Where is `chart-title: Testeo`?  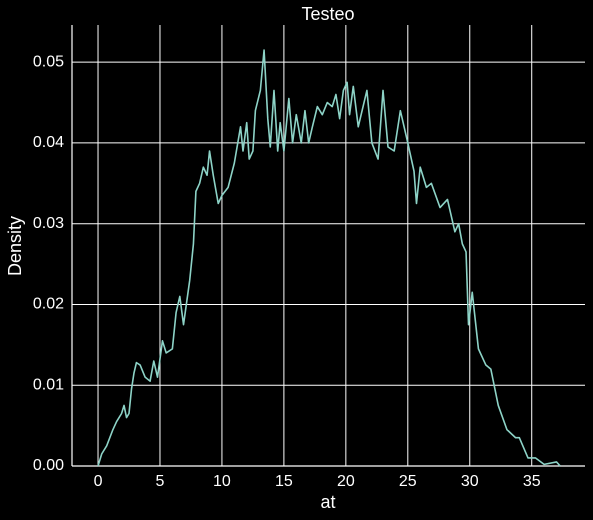 chart-title: Testeo is located at coordinates (327, 14).